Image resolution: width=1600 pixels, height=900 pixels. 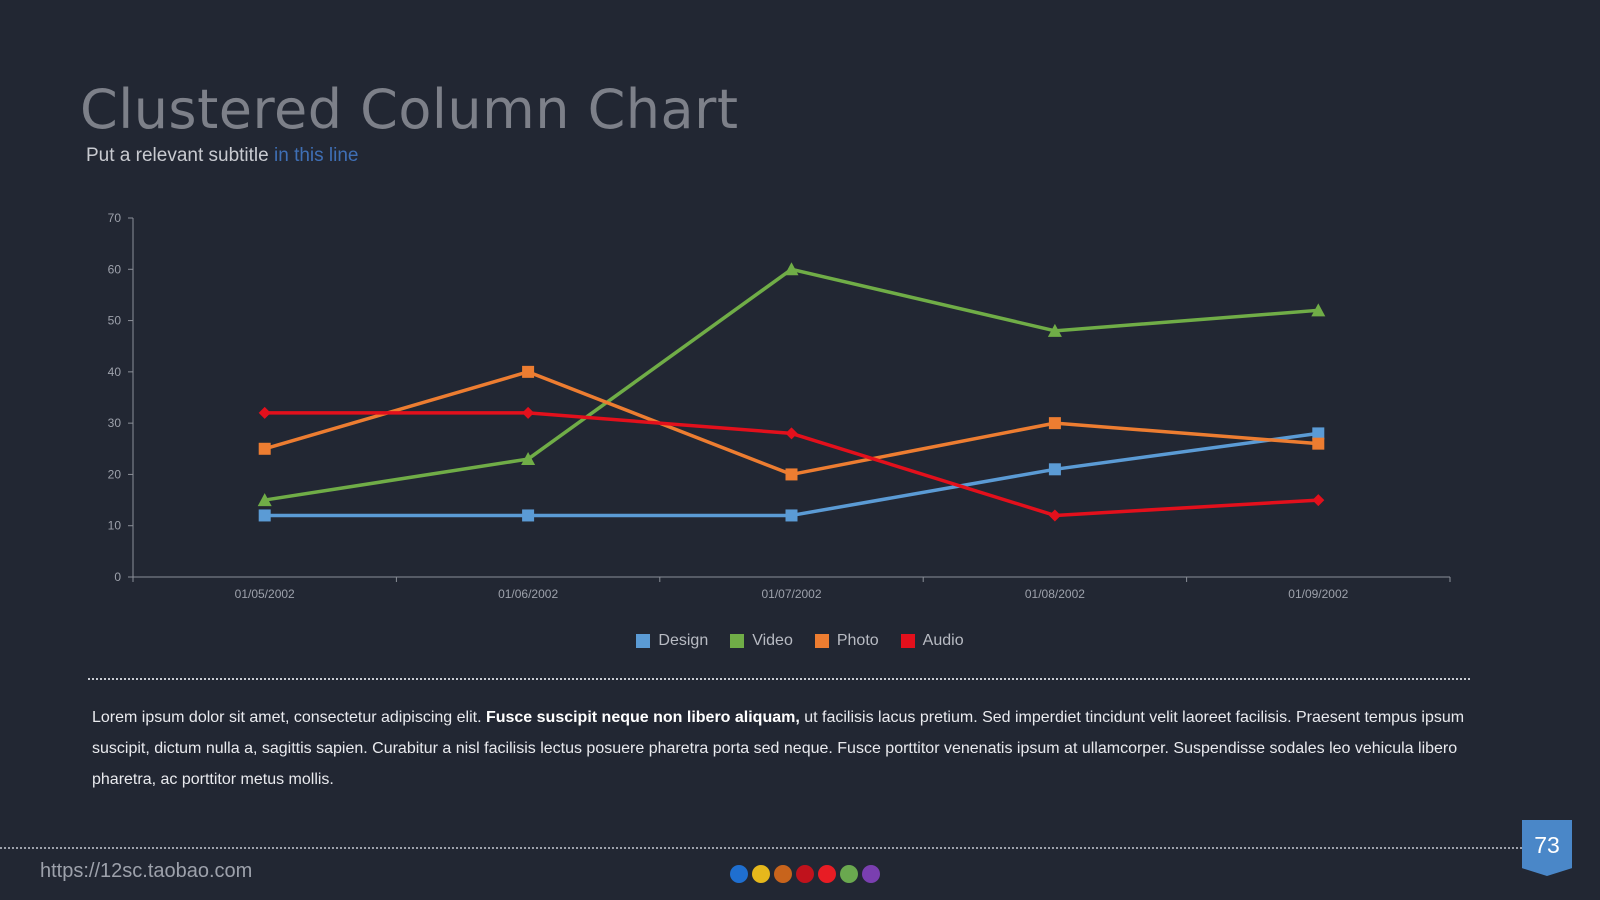 What do you see at coordinates (683, 640) in the screenshot?
I see `legend-label: Design` at bounding box center [683, 640].